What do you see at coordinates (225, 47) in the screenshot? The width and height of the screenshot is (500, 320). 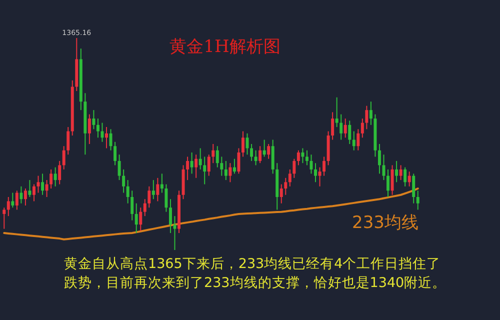 I see `chart-title: 黄金1H解析图` at bounding box center [225, 47].